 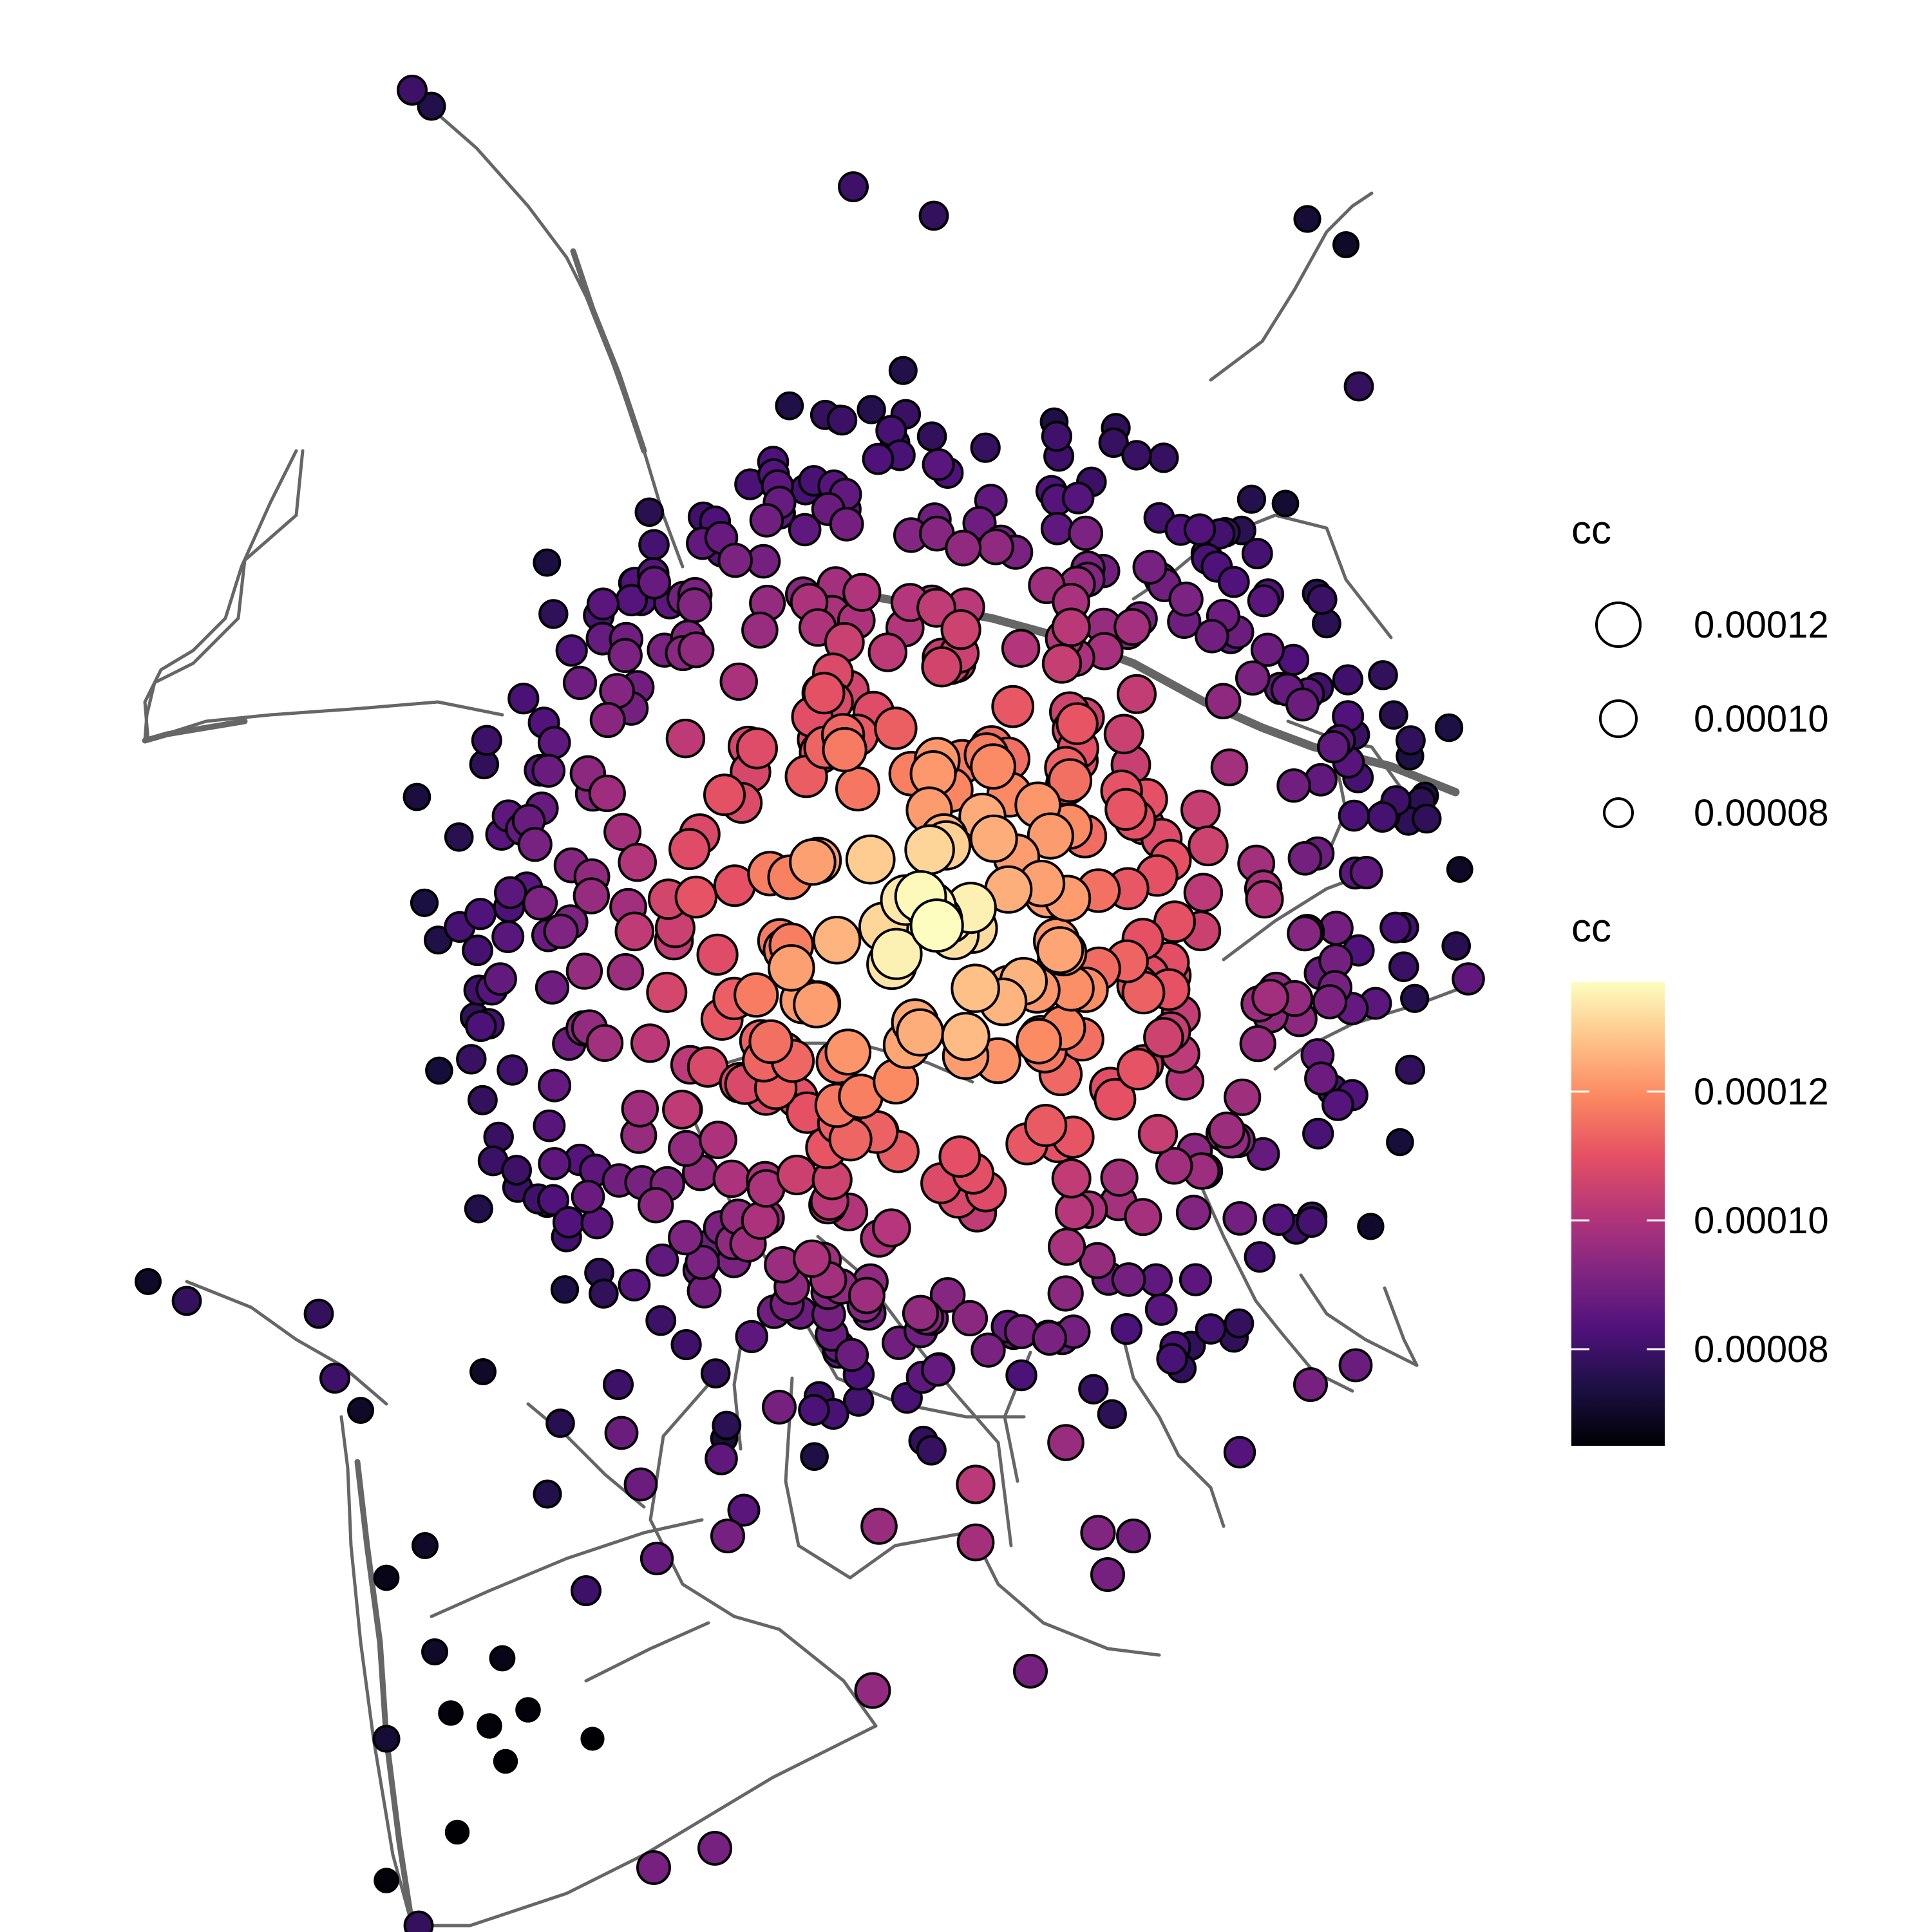 What do you see at coordinates (1762, 813) in the screenshot?
I see `size-legend-label: 0.00008` at bounding box center [1762, 813].